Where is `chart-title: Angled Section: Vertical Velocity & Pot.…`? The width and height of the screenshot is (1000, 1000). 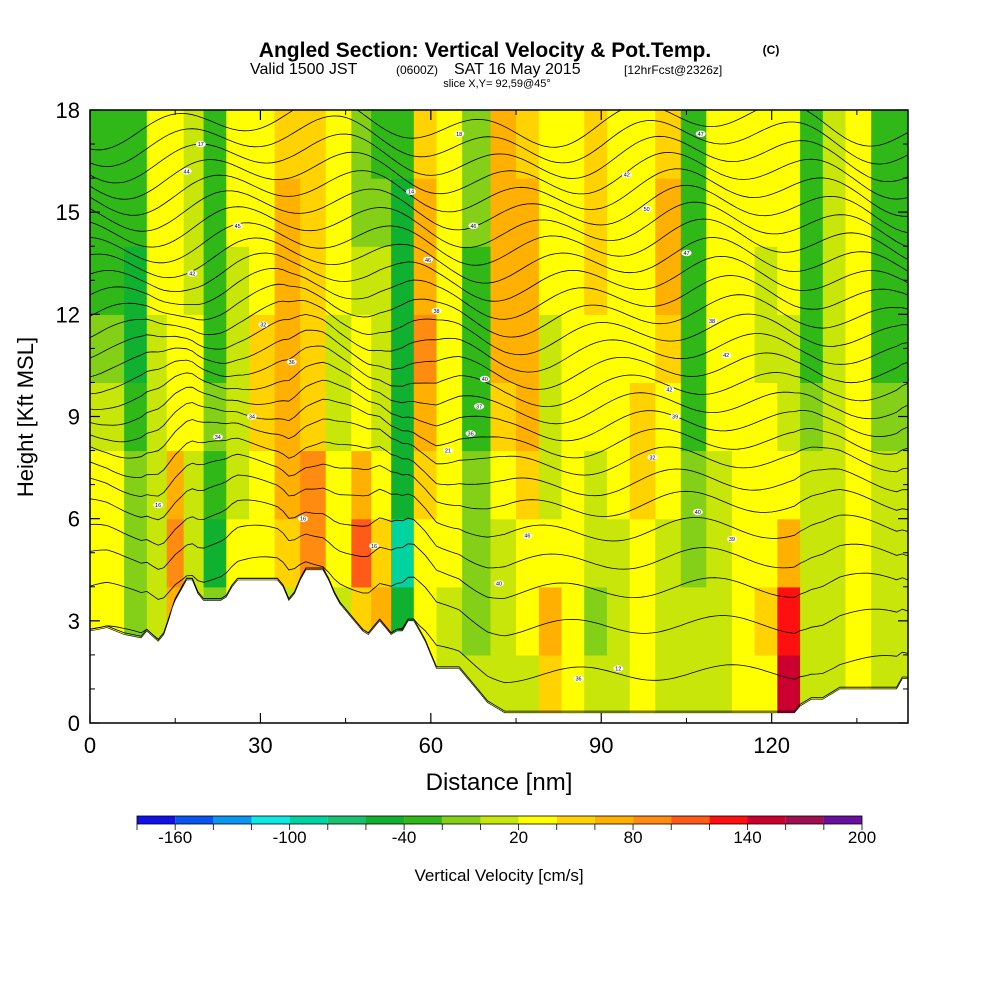 chart-title: Angled Section: Vertical Velocity & Pot.… is located at coordinates (485, 50).